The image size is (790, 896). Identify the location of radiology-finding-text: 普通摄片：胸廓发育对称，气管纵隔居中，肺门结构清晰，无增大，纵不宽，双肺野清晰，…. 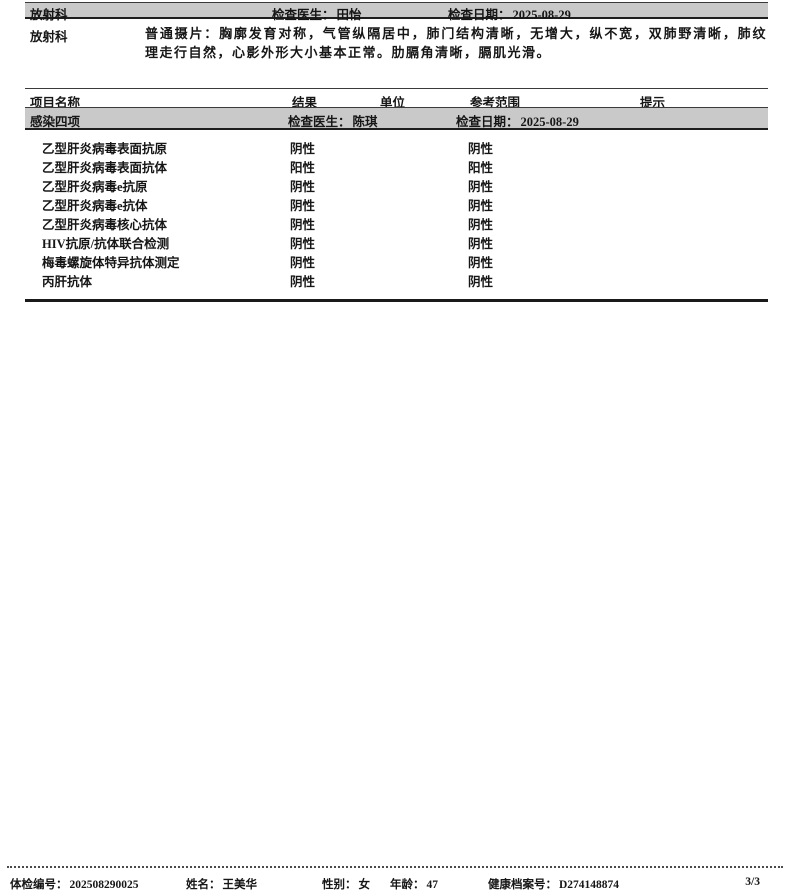
(456, 43).